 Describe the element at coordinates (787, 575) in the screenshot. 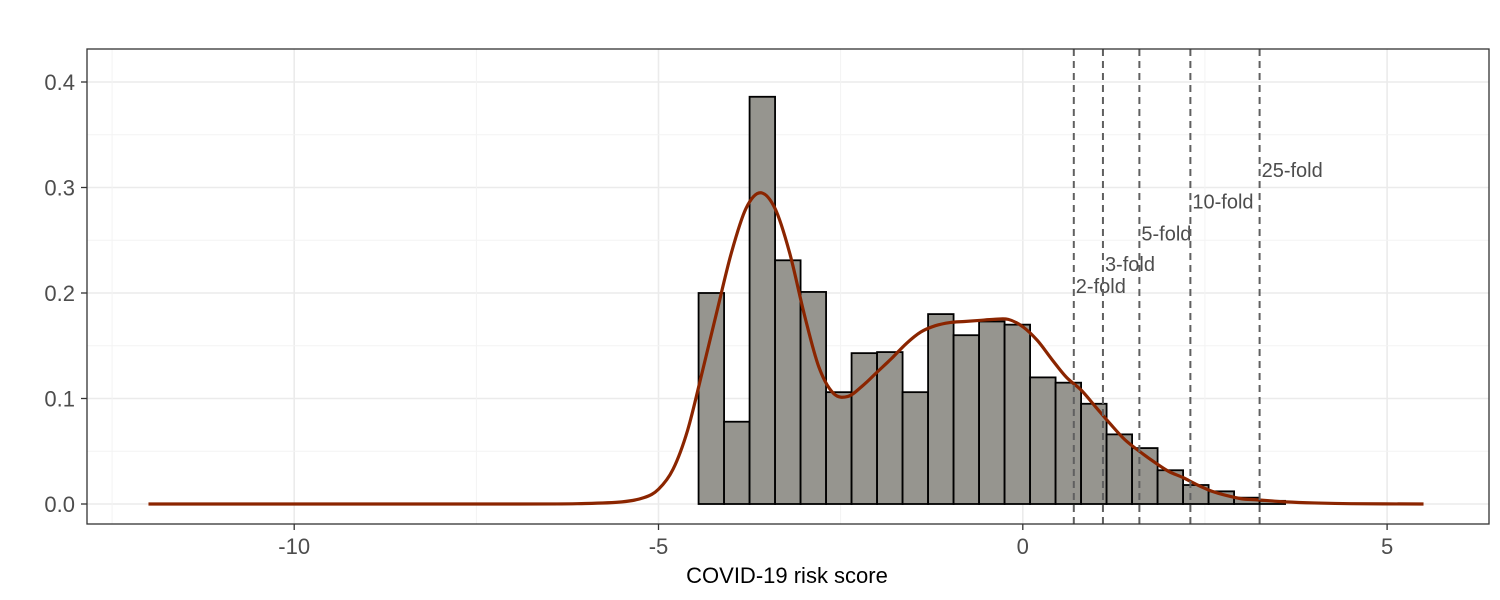

I see `x-axis-title: COVID-19 risk score` at that location.